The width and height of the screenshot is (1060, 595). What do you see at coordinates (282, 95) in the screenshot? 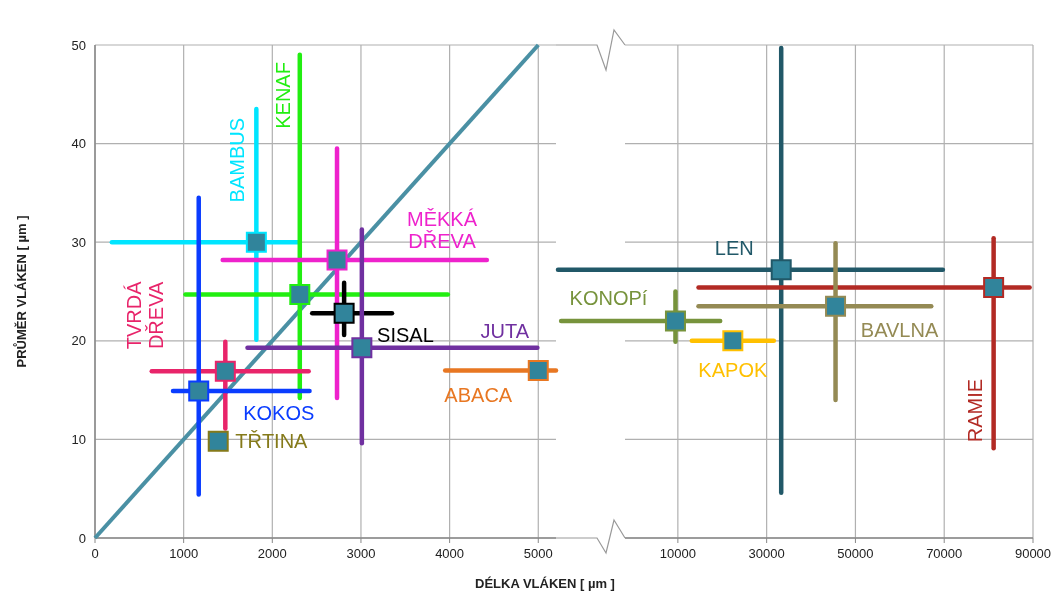
I see `text: KENAF` at bounding box center [282, 95].